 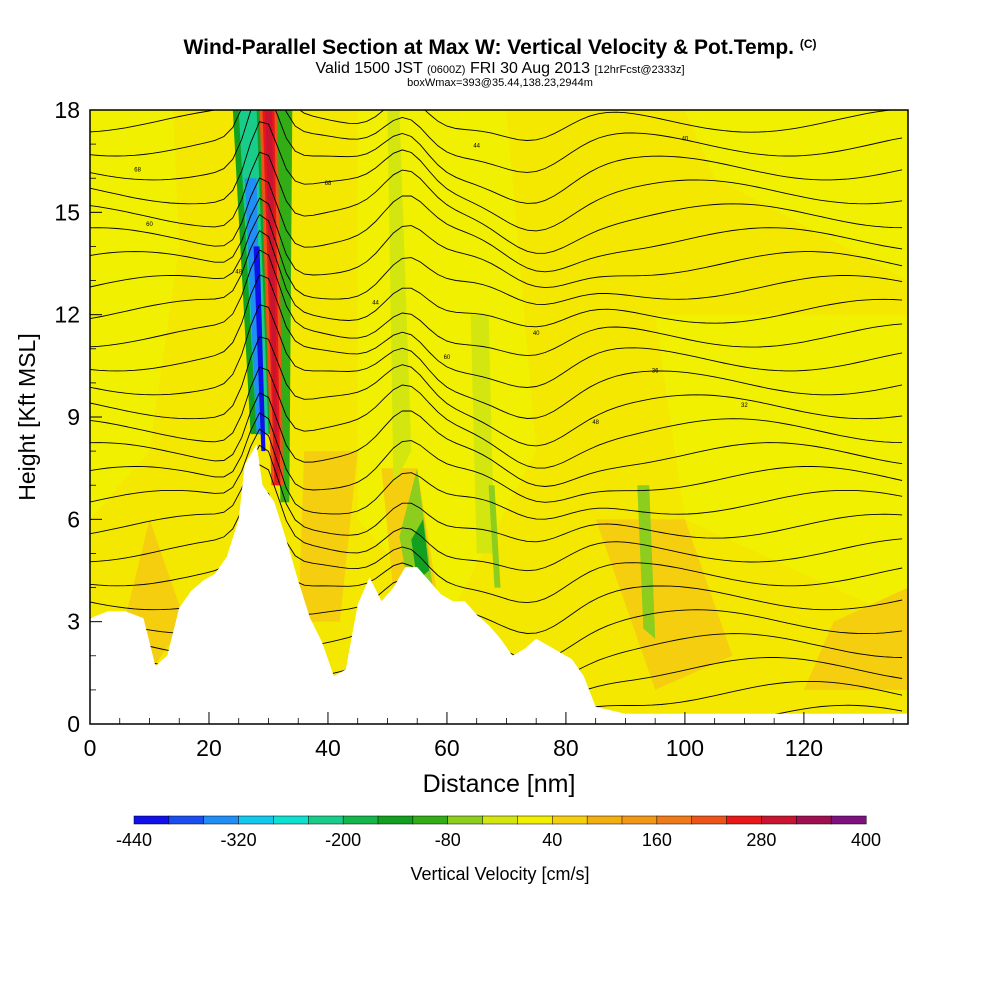 I want to click on y-tick-label: 12, so click(x=67, y=315).